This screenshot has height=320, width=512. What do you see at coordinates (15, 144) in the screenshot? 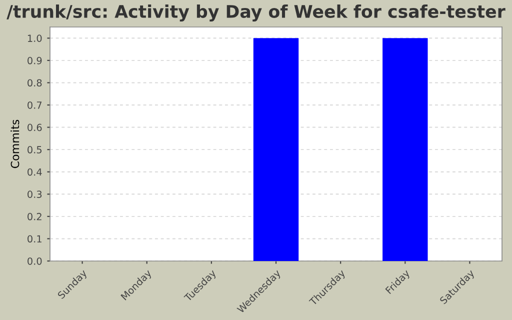
I see `y-axis-title: Commits` at bounding box center [15, 144].